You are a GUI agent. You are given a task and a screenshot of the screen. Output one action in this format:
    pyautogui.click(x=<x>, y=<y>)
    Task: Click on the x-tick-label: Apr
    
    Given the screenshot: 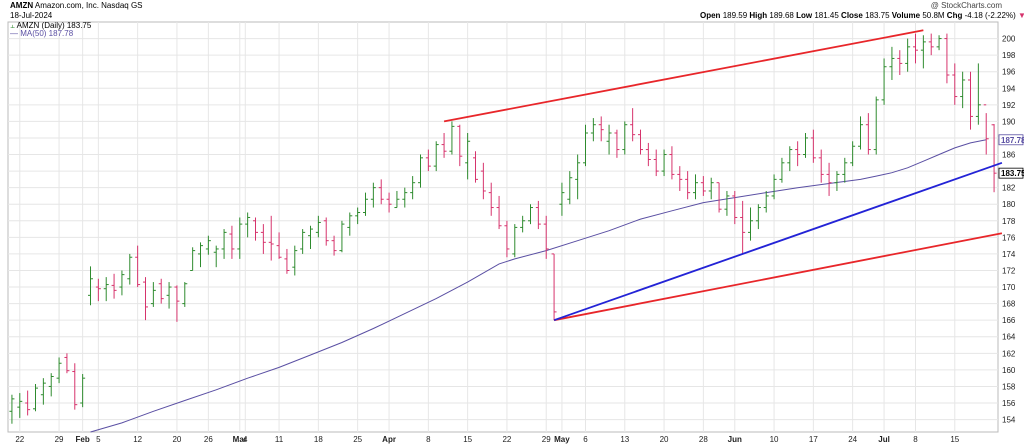 What is the action you would take?
    pyautogui.click(x=389, y=439)
    